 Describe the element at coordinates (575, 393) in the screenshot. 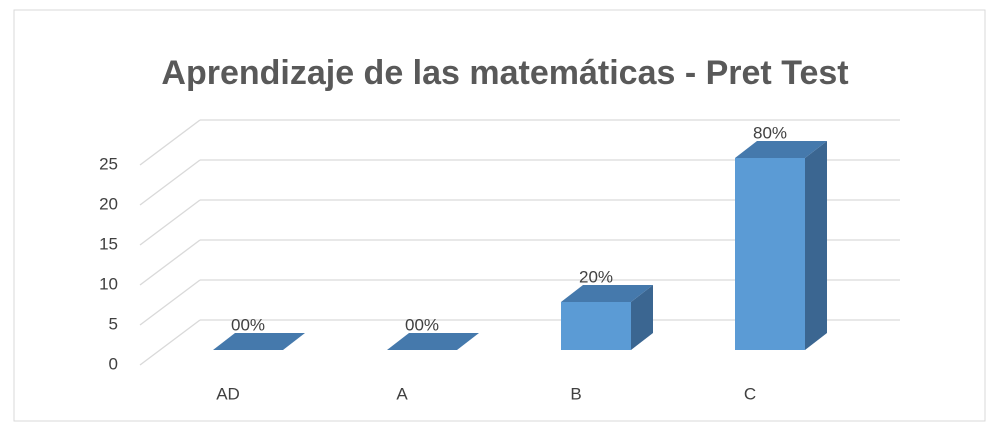

I see `x-tick-label: B` at that location.